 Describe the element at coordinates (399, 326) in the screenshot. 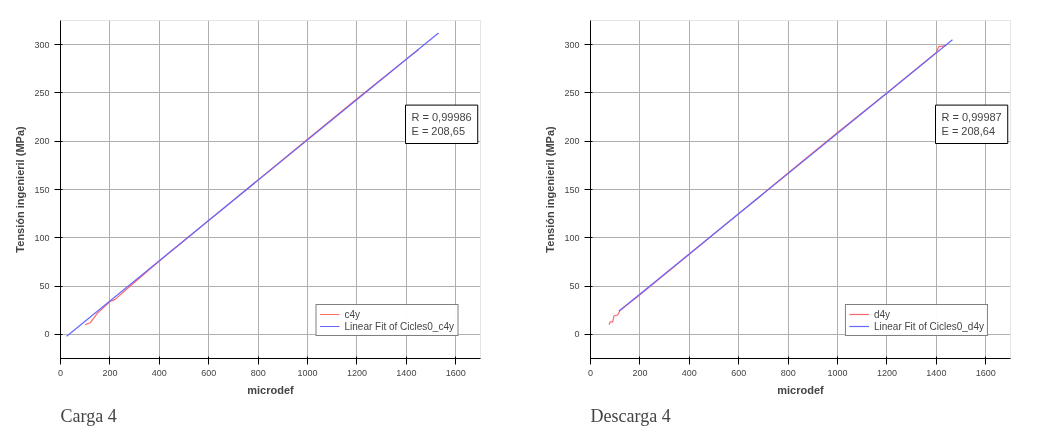

I see `legend-label: Linear Fit of Cicles0_c4y` at that location.